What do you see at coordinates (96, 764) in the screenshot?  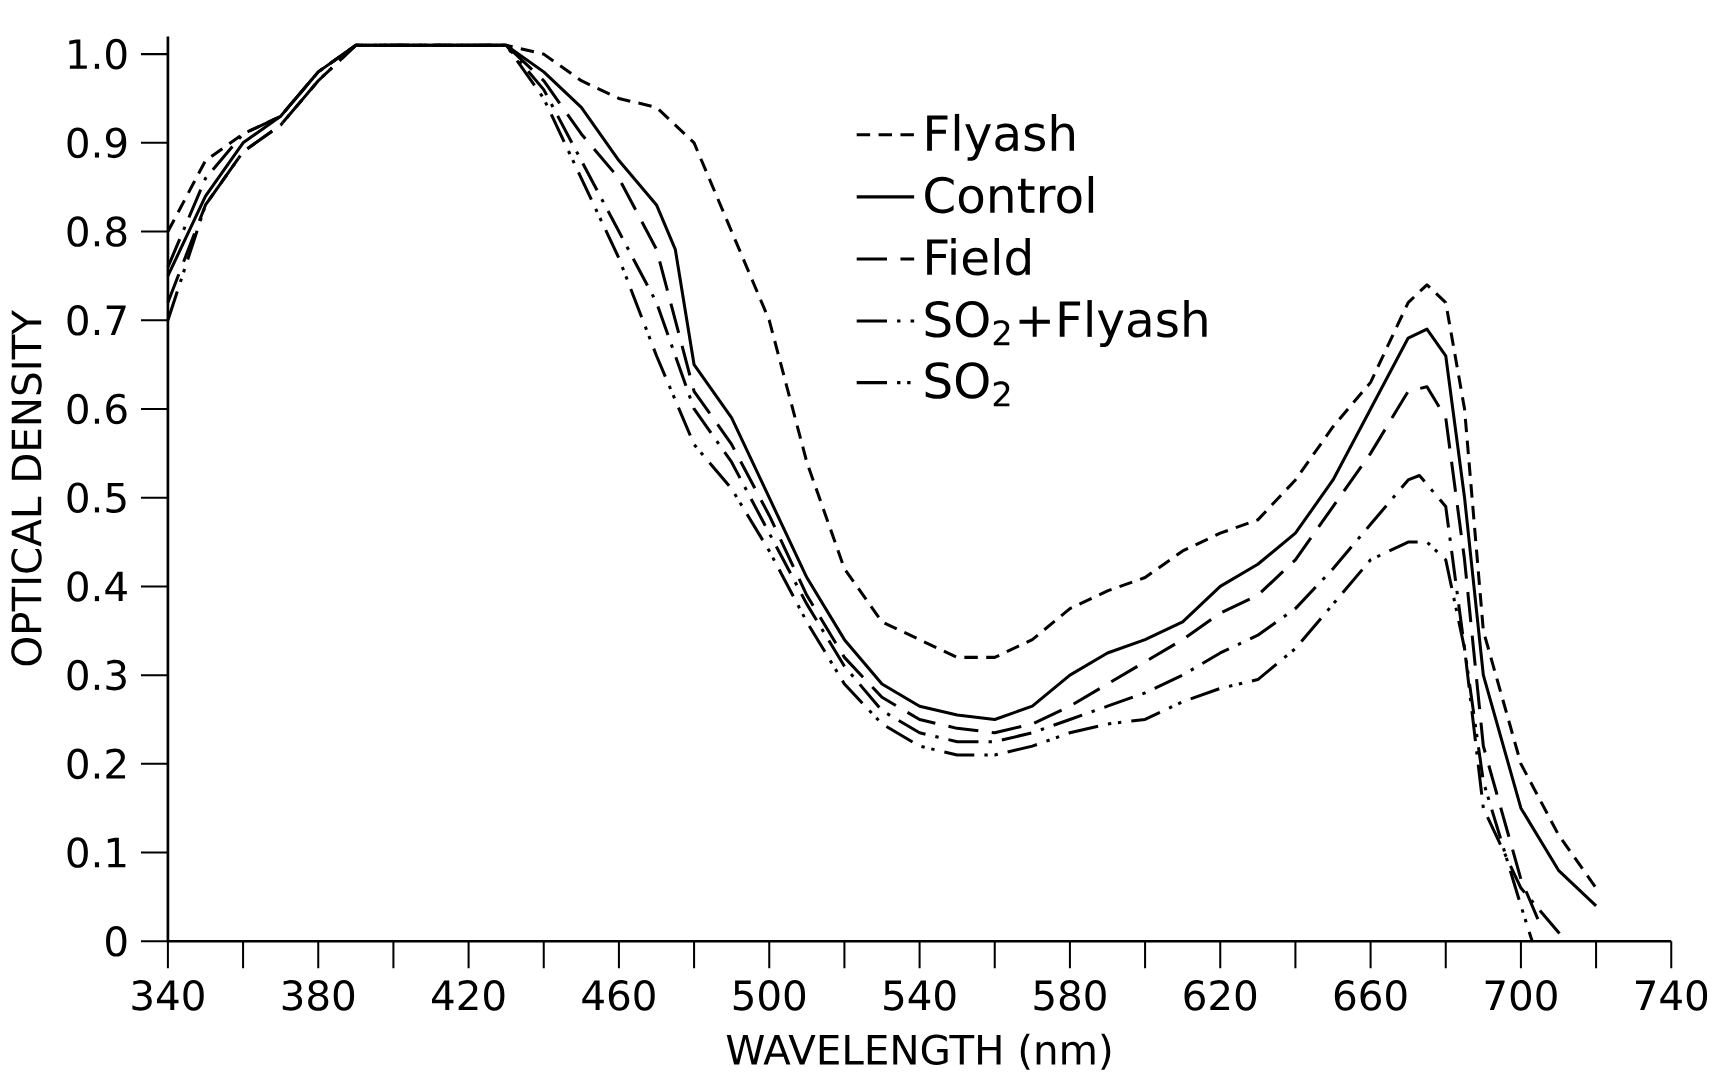 I see `y-tick-label: 0.2` at bounding box center [96, 764].